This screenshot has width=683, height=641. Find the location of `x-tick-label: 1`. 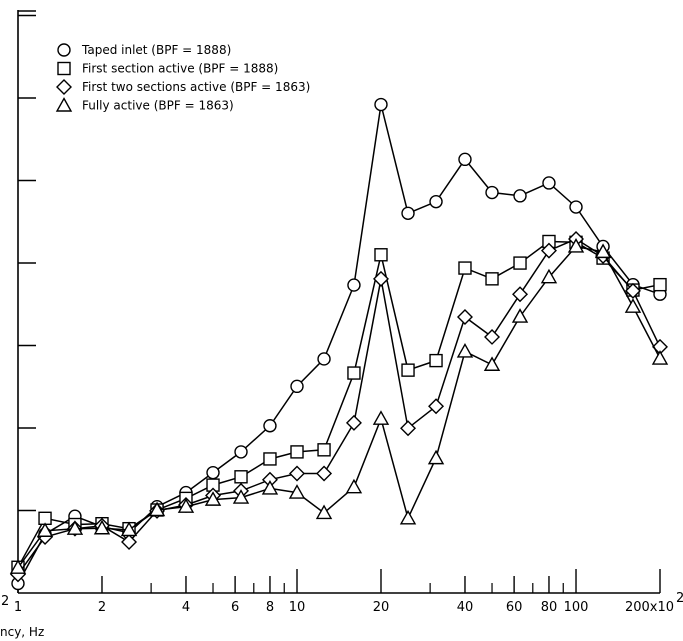

x-tick-label: 1 is located at coordinates (18, 607).